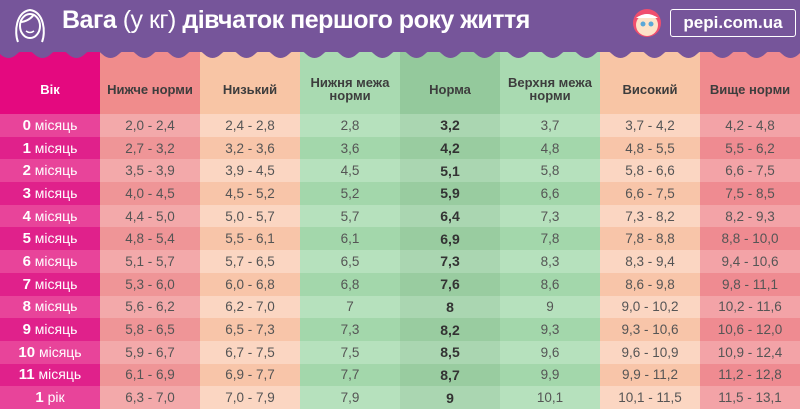  Describe the element at coordinates (250, 329) in the screenshot. I see `low-cell: 6,5 - 7,3` at that location.